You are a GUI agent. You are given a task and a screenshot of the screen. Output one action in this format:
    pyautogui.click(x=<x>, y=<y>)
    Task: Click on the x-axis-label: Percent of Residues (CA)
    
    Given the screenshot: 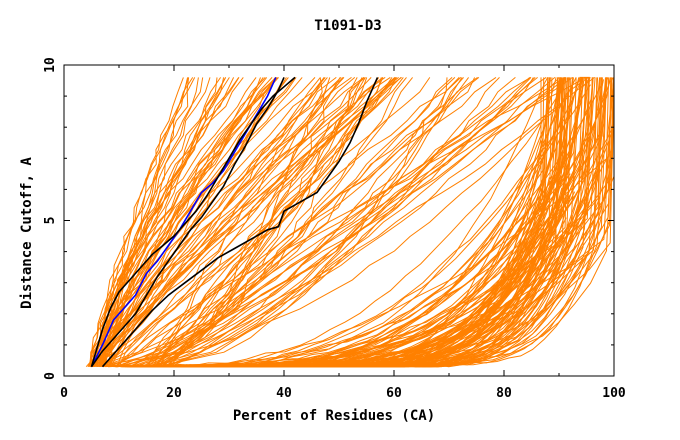 What is the action you would take?
    pyautogui.click(x=334, y=416)
    